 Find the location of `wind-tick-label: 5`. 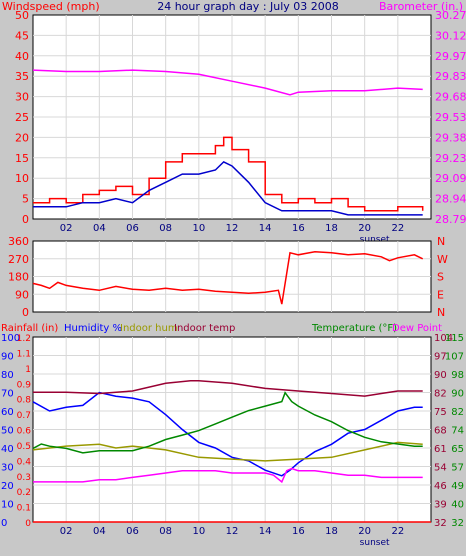

wind-tick-label: 5 is located at coordinates (25, 199).